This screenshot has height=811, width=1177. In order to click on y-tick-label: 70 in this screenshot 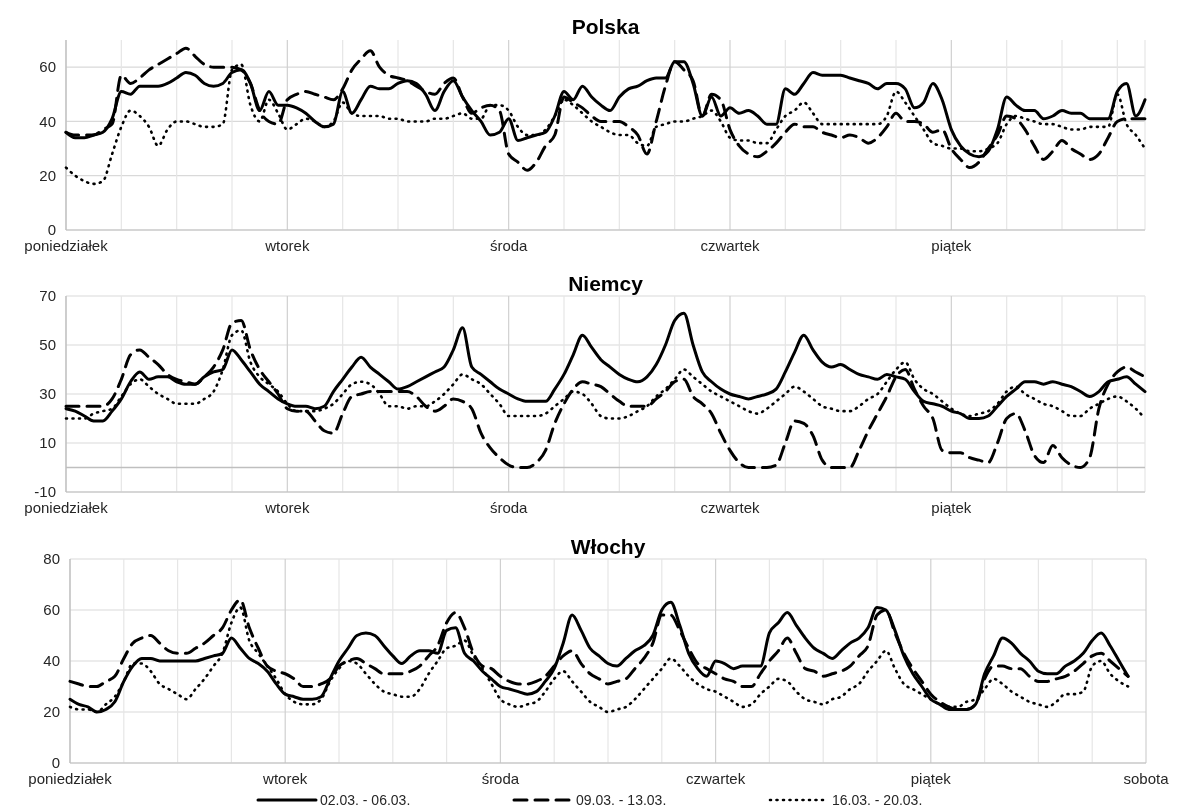, I will do `click(47, 296)`.